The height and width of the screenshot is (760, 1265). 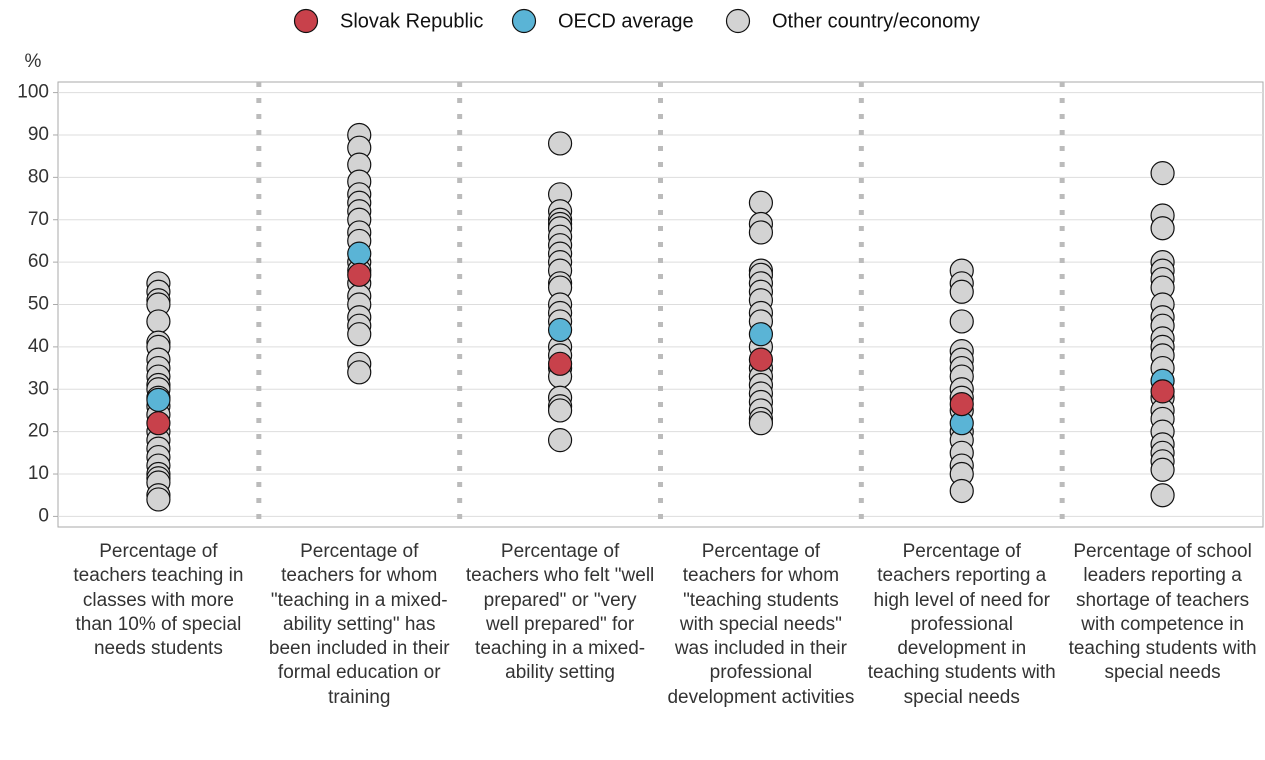 What do you see at coordinates (876, 21) in the screenshot?
I see `legend-label: Other country/economy` at bounding box center [876, 21].